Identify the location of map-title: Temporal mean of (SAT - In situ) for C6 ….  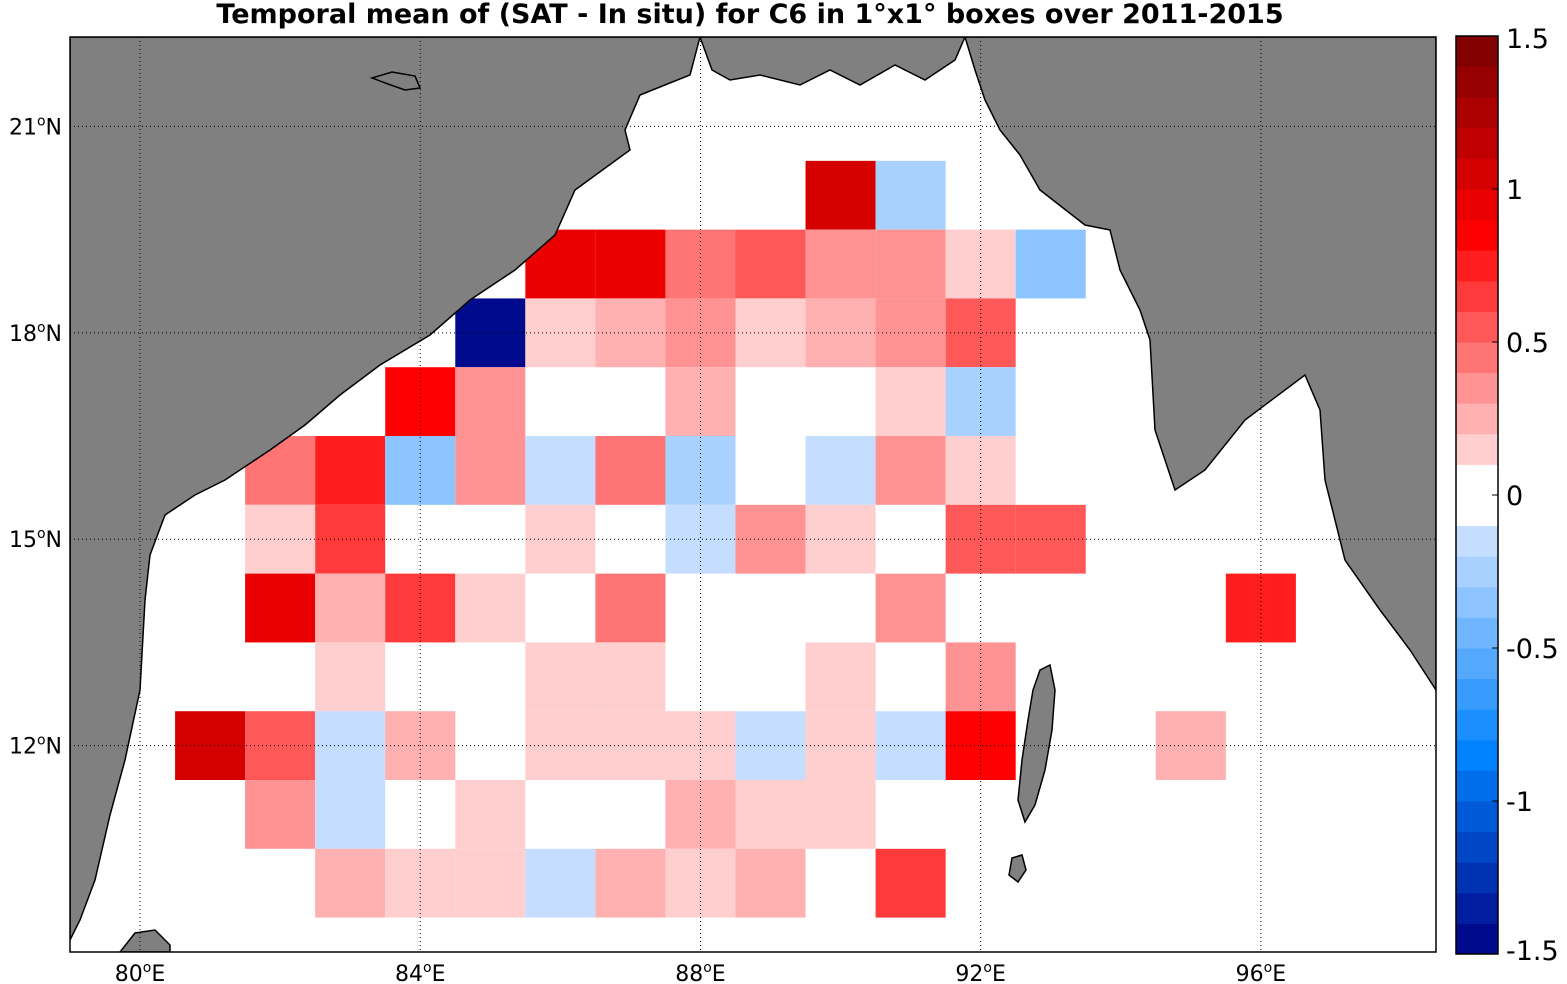
(750, 15).